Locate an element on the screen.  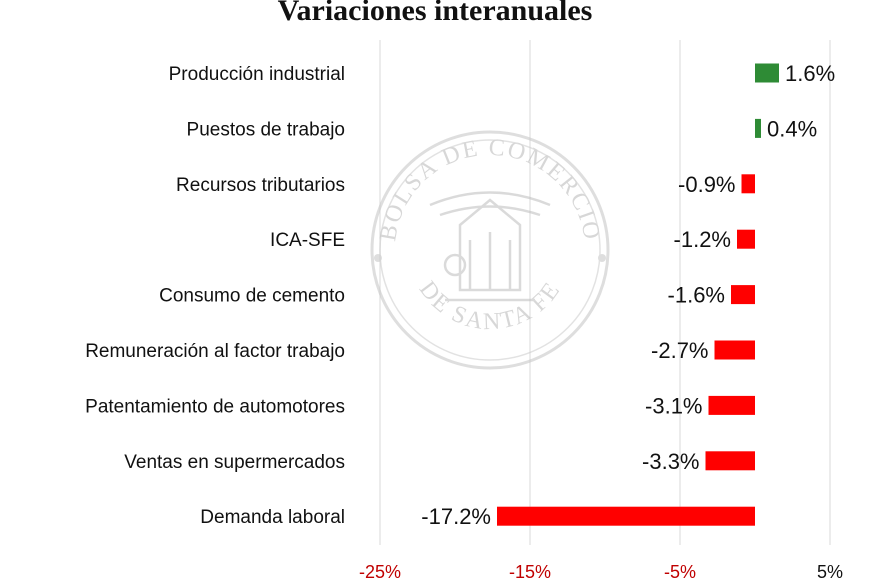
data-label: -1.2% is located at coordinates (702, 239).